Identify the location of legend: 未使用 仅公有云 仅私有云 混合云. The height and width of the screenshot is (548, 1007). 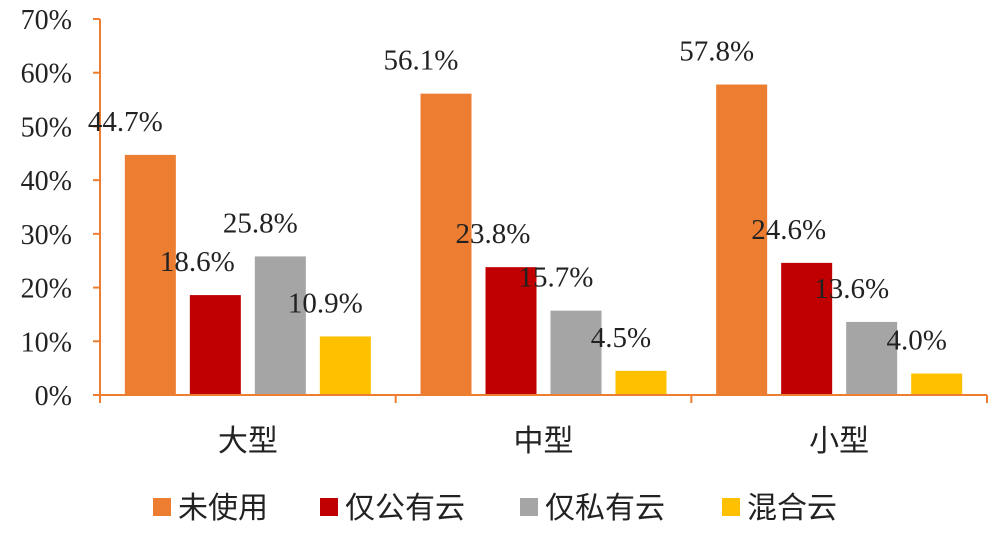
(495, 508).